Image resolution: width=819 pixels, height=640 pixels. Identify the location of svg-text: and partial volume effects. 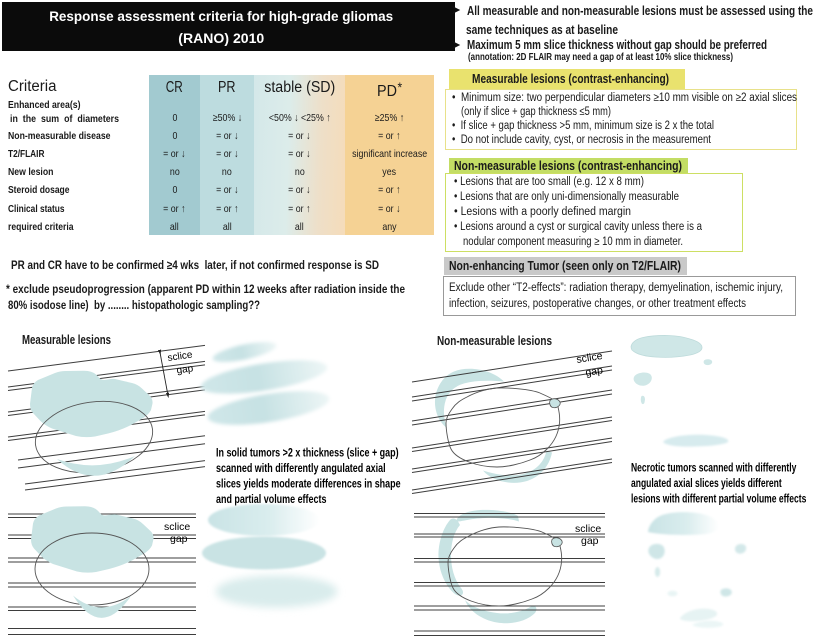
(271, 500).